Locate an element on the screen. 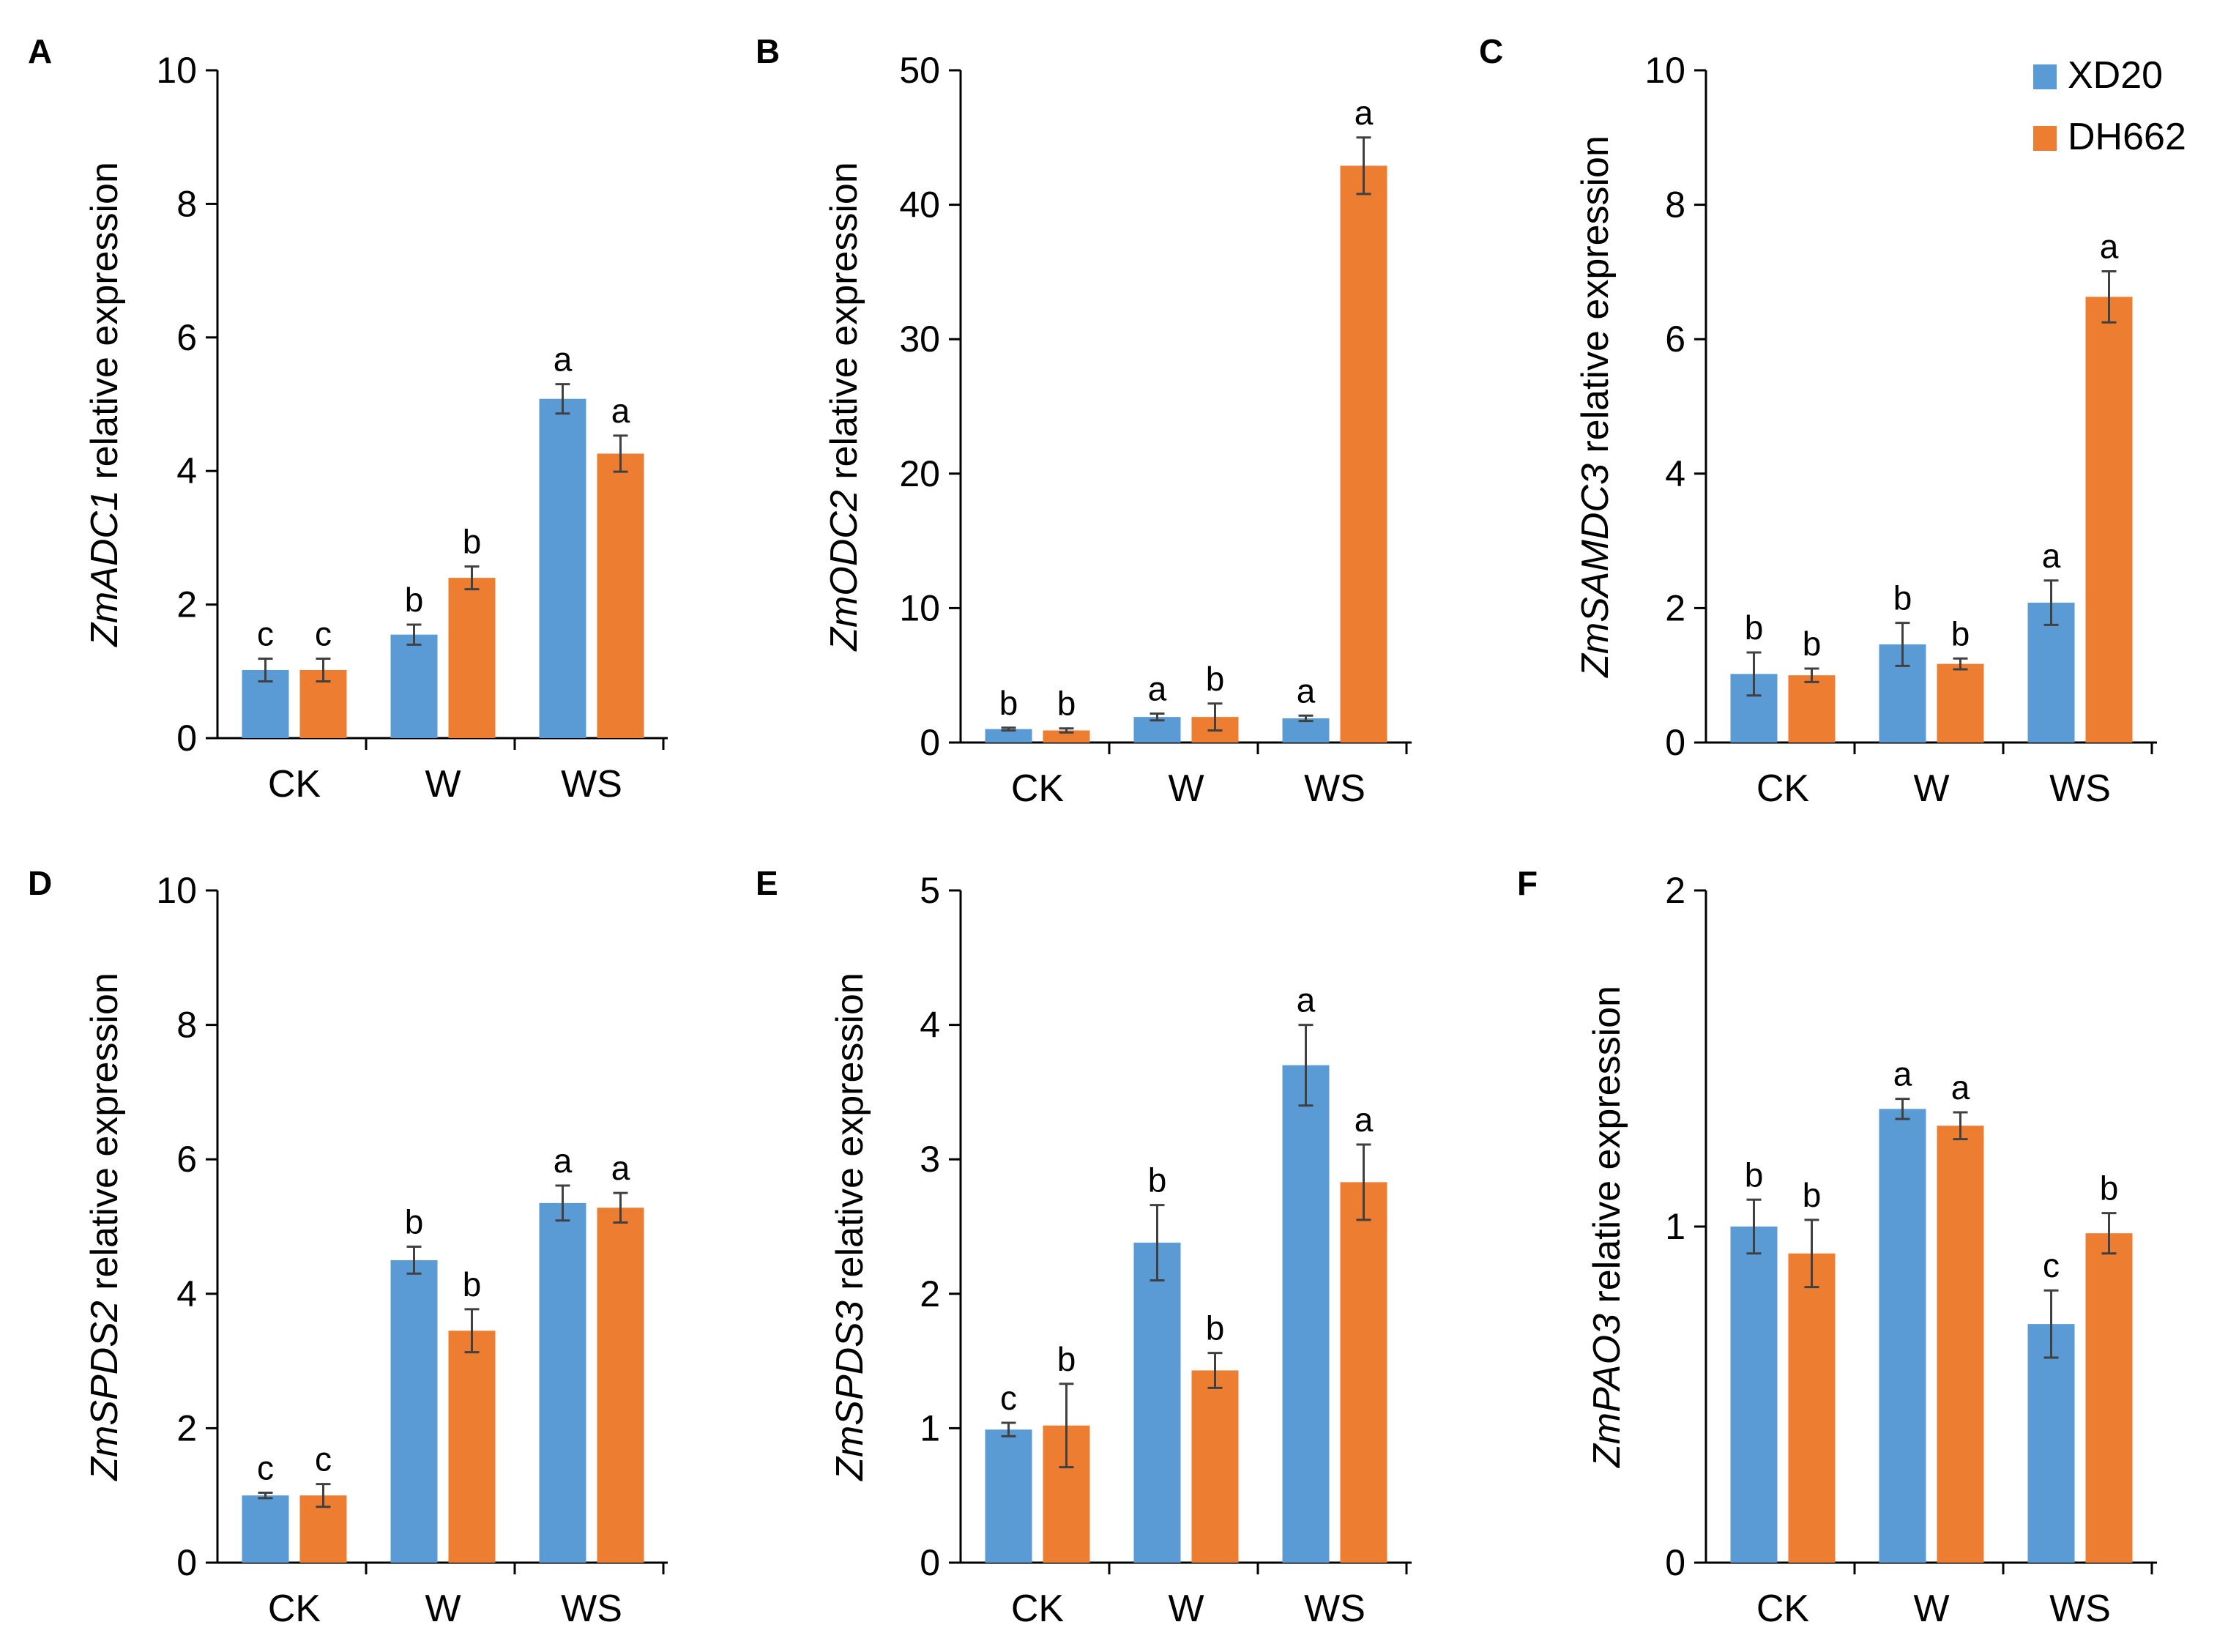  y-axis-label-gene: ZmODC2 is located at coordinates (844, 571).